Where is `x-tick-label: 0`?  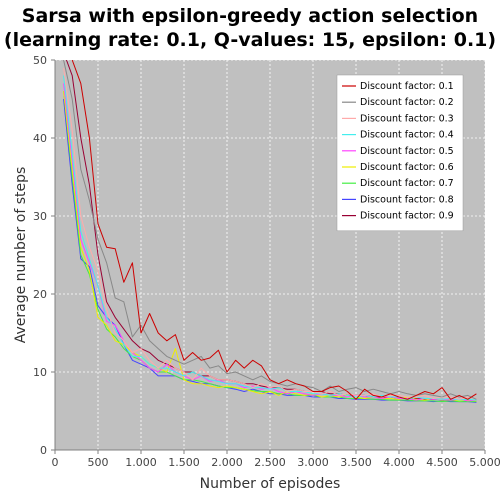 x-tick-label: 0 is located at coordinates (55, 462).